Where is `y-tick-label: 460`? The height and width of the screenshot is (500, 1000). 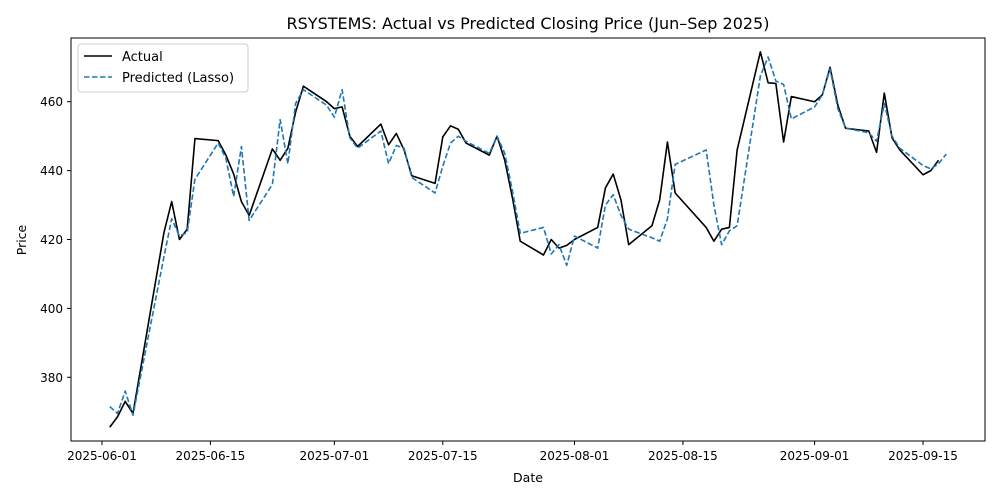 y-tick-label: 460 is located at coordinates (51, 102).